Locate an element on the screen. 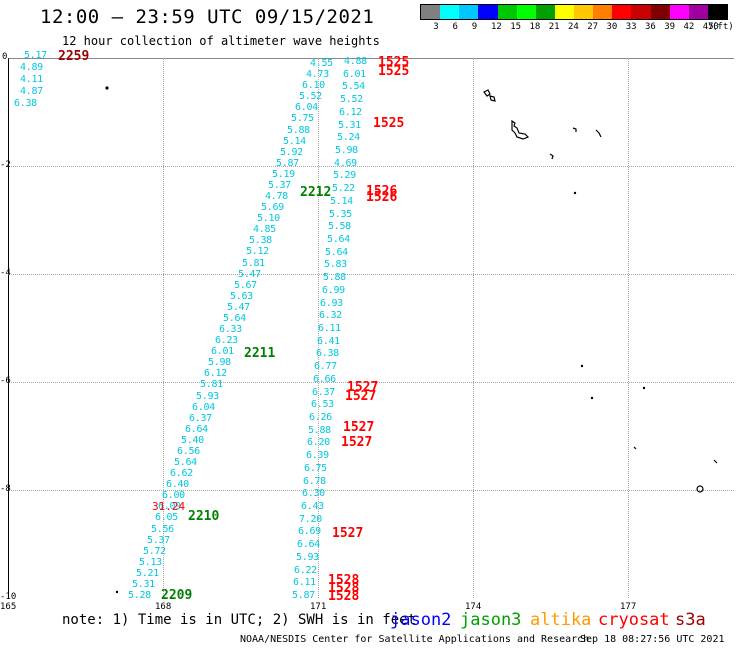 The image size is (740, 650). wave-height-label: 5.40 is located at coordinates (192, 440).